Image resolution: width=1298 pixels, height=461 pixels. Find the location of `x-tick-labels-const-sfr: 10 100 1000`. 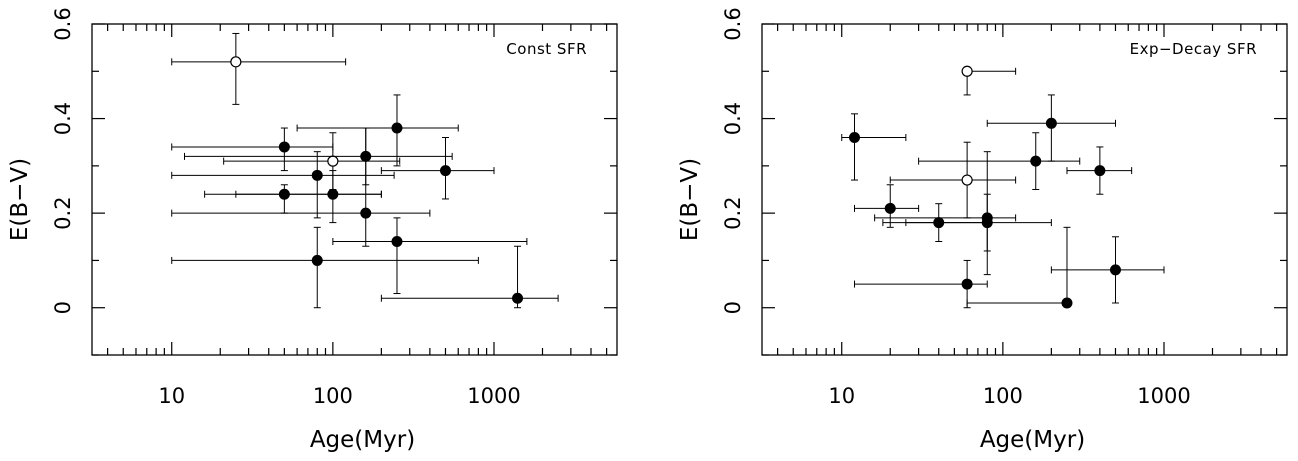

x-tick-labels-const-sfr: 10 100 1000 is located at coordinates (339, 396).